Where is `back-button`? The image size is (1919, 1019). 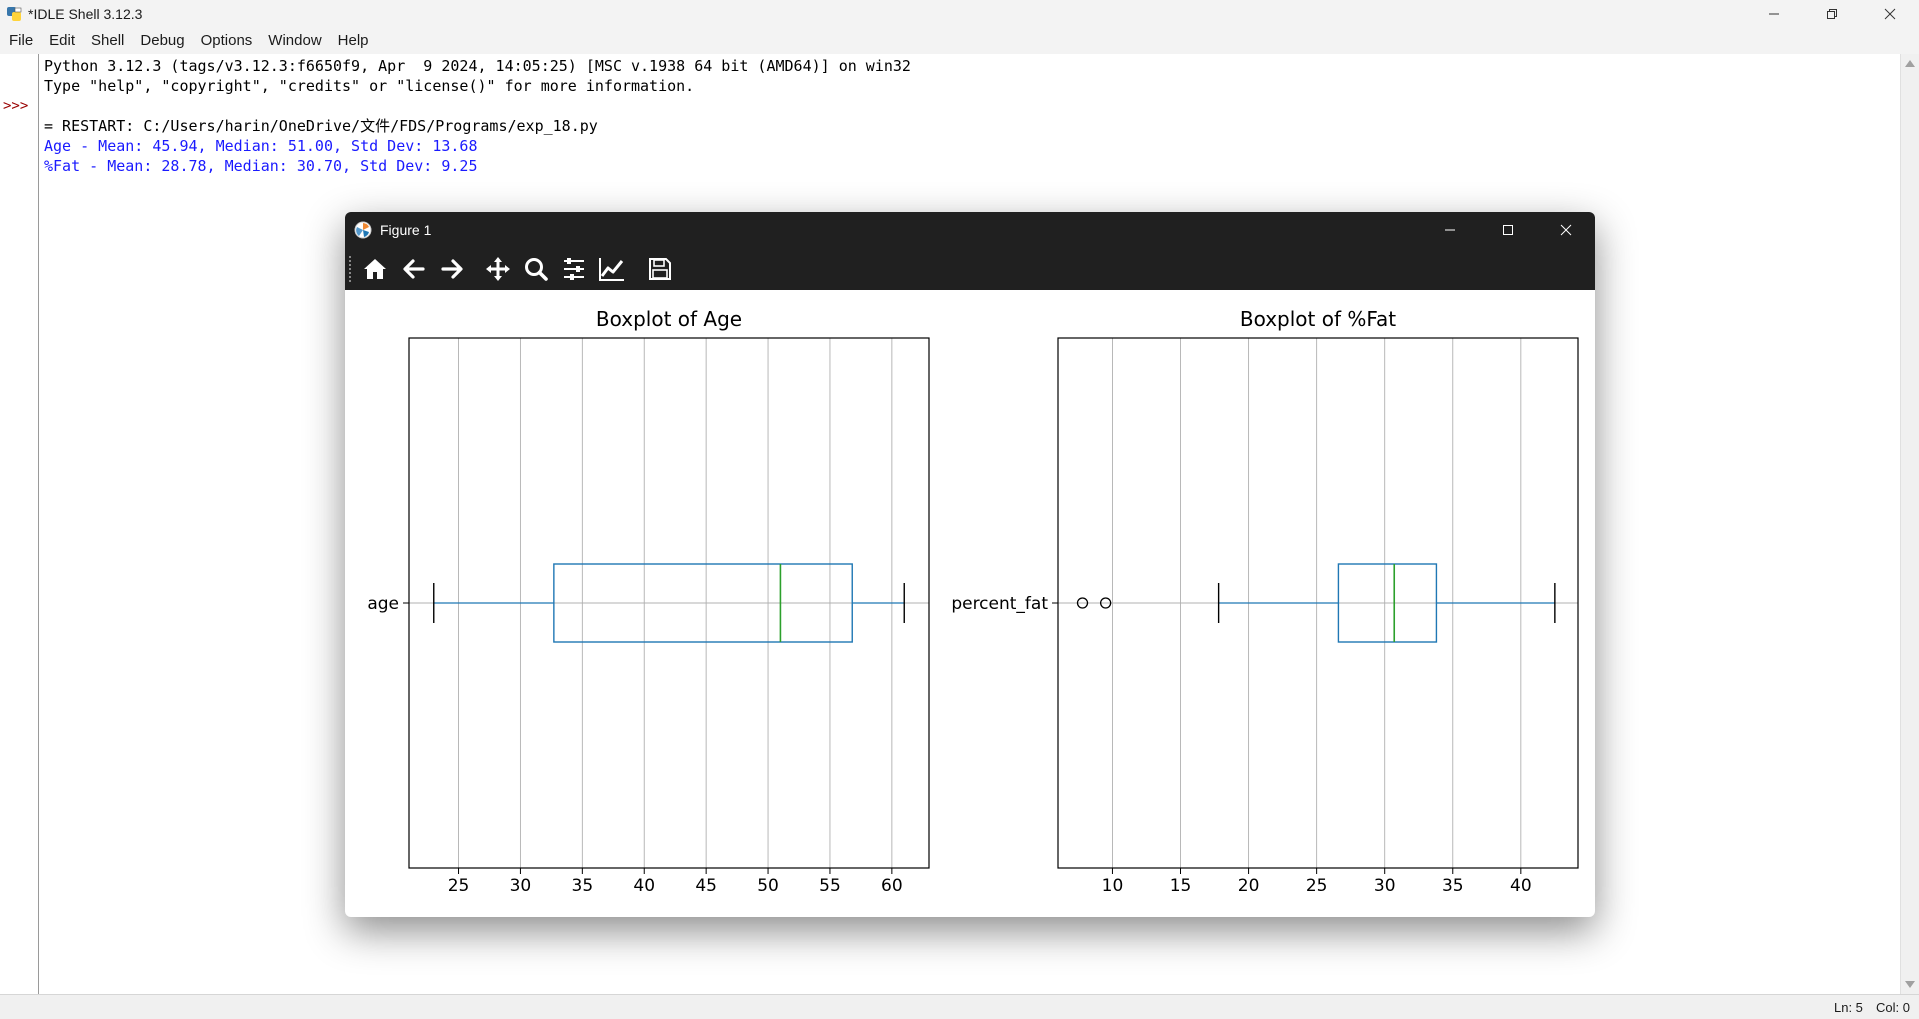
back-button is located at coordinates (414, 269).